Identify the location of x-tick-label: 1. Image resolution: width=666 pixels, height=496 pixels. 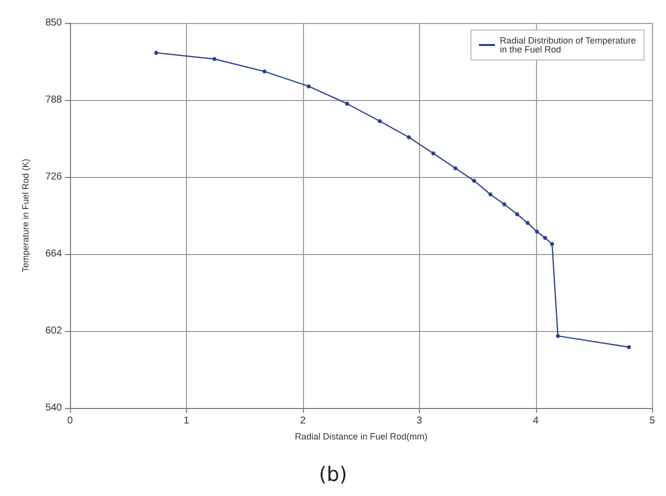
(187, 421).